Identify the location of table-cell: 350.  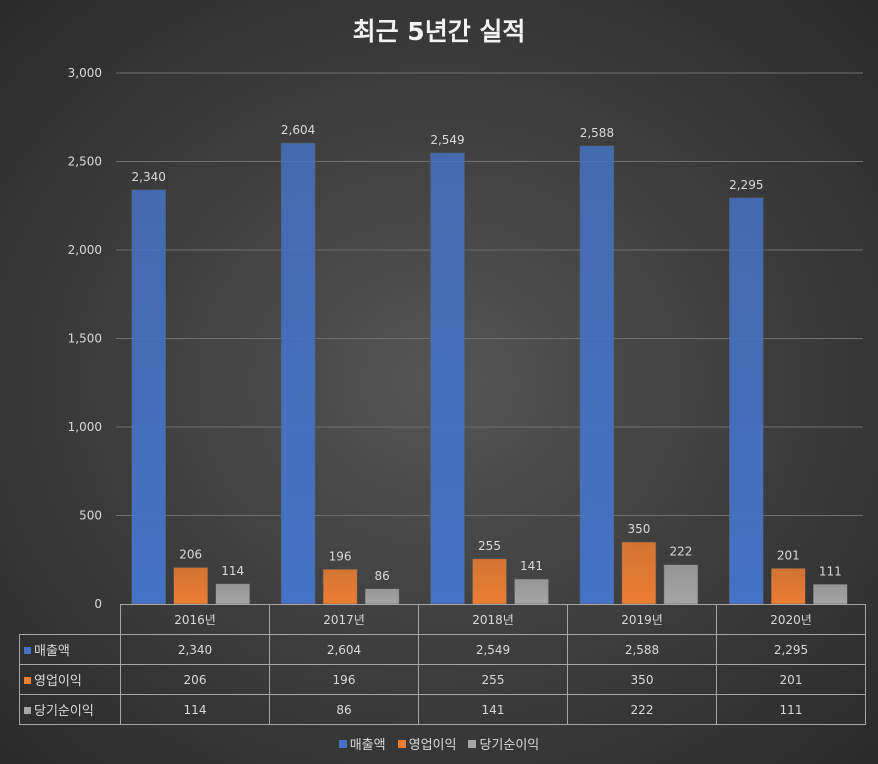
(642, 679).